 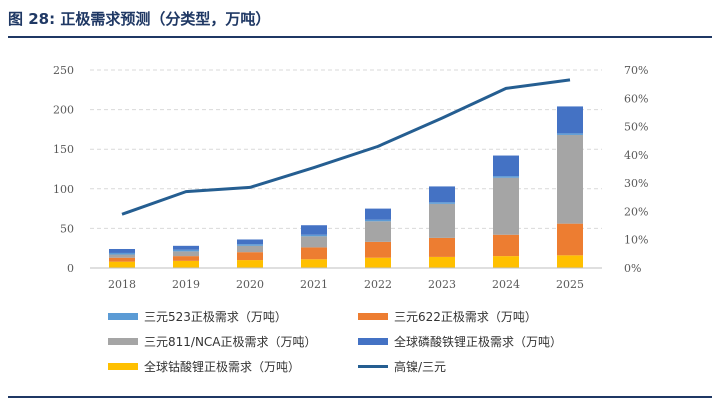 I want to click on x-tick-label: 2022, so click(x=378, y=284).